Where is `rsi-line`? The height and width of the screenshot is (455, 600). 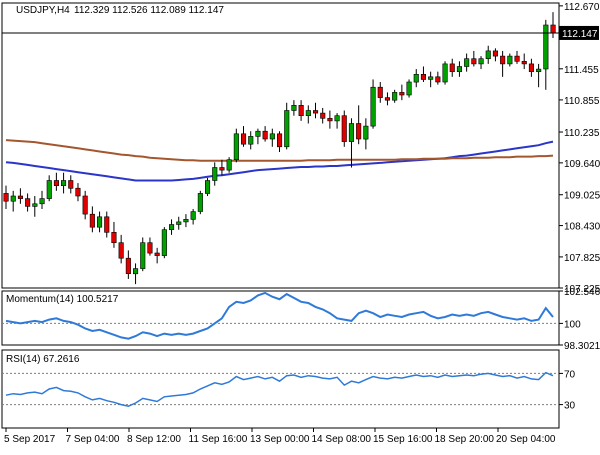
rsi-line is located at coordinates (279, 389).